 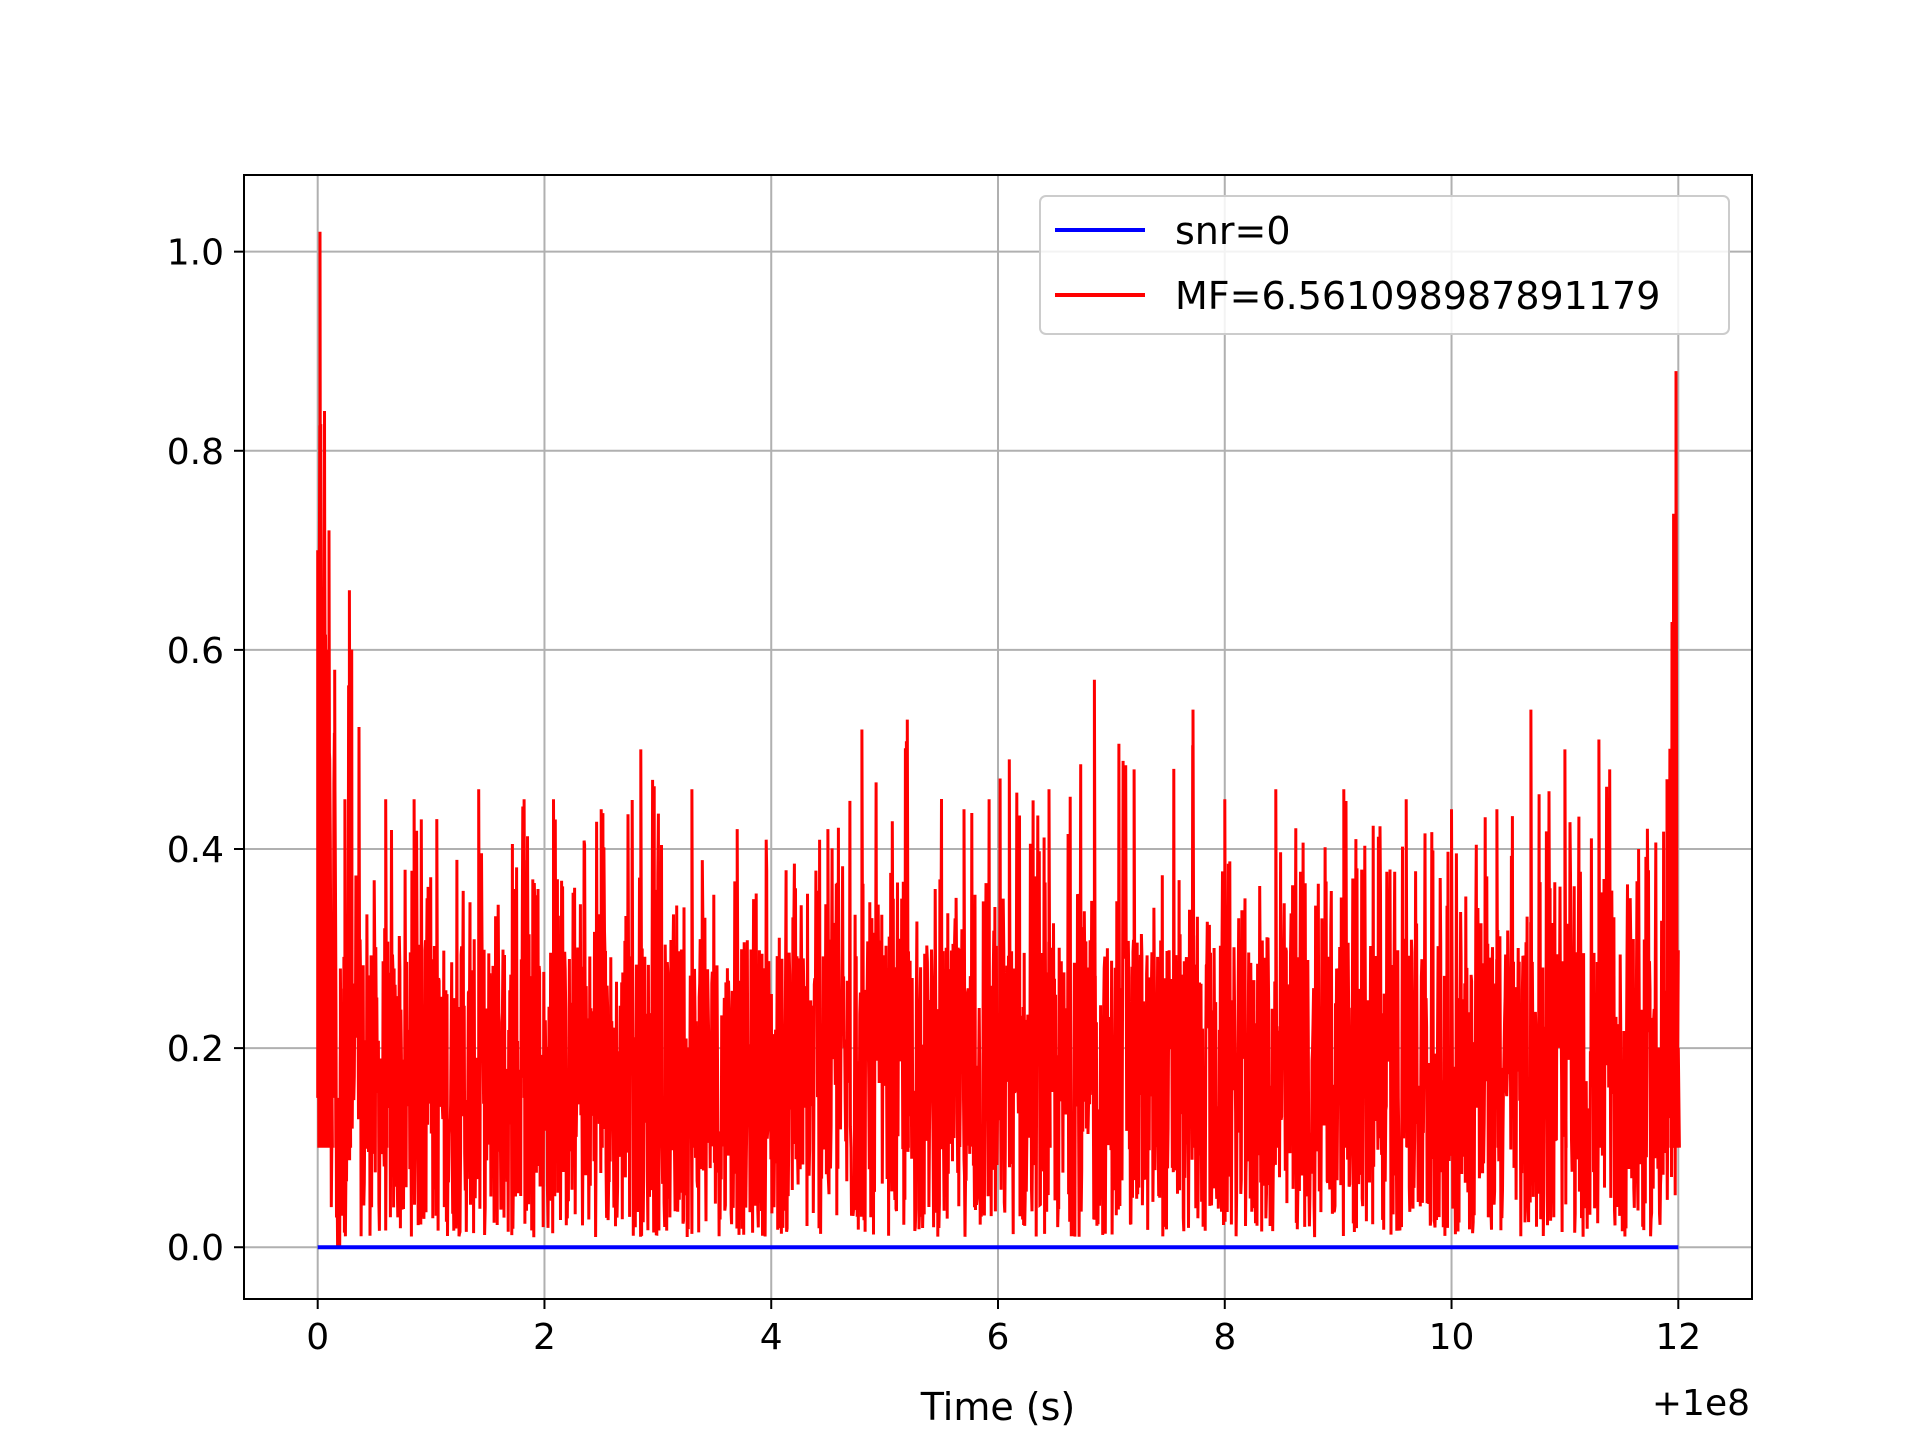 What do you see at coordinates (1233, 231) in the screenshot?
I see `legend-label-snr: snr=0` at bounding box center [1233, 231].